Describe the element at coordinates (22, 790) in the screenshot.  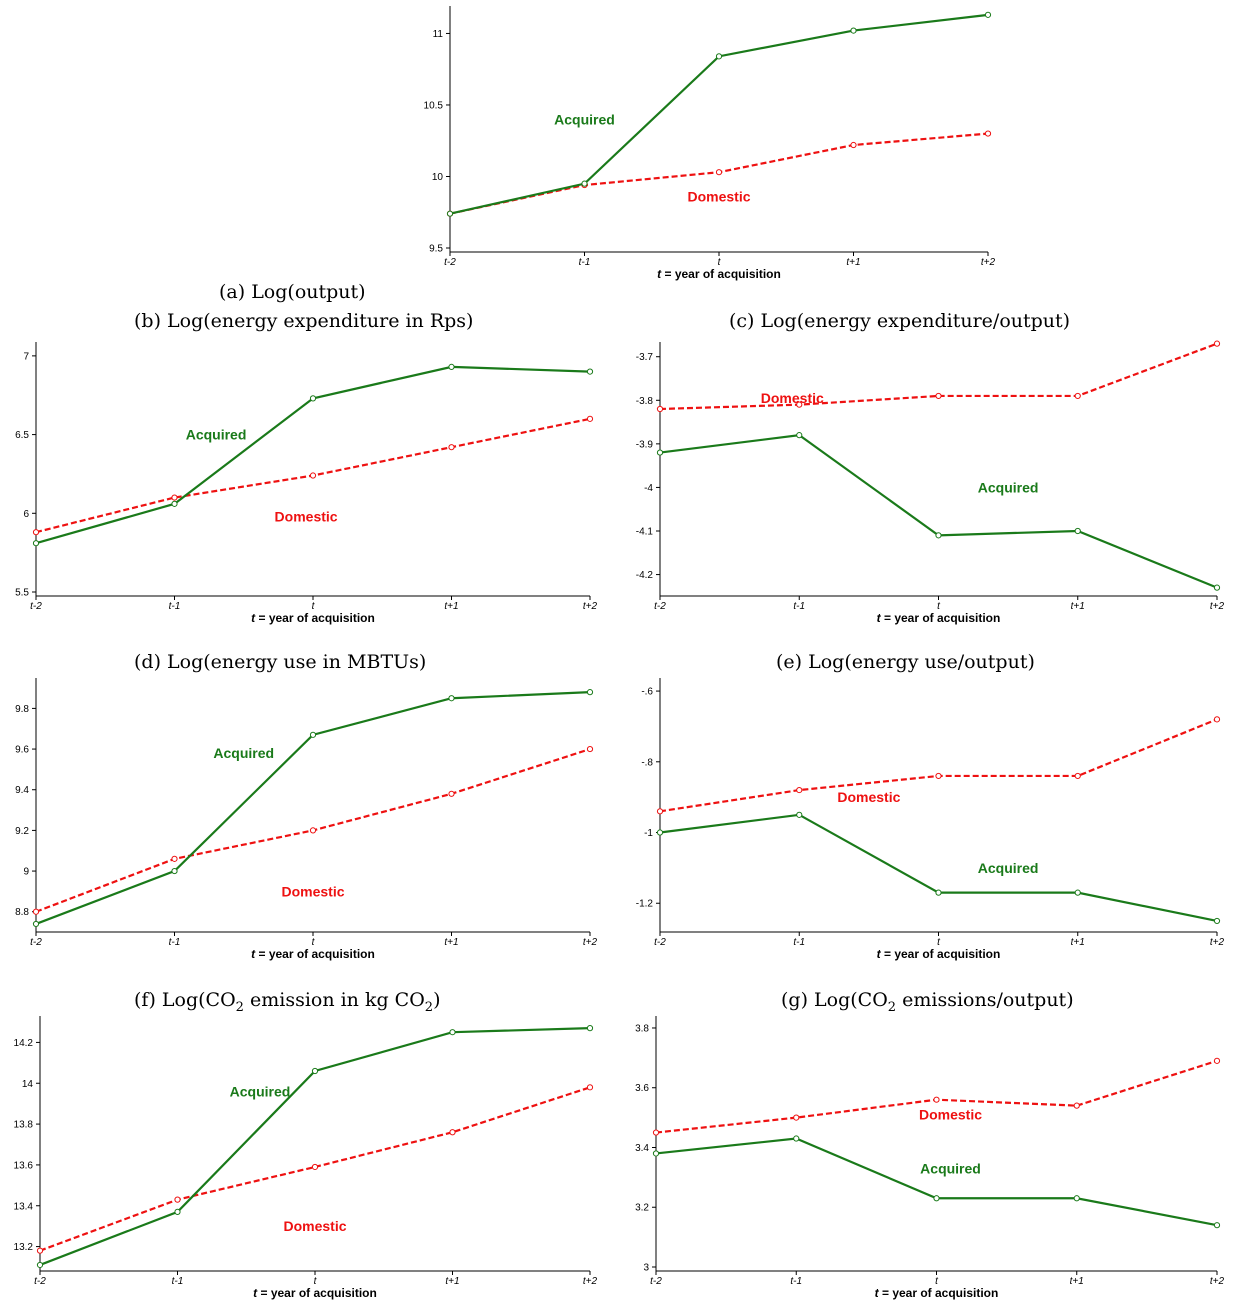
I see `y-tick-label: 9.4` at that location.